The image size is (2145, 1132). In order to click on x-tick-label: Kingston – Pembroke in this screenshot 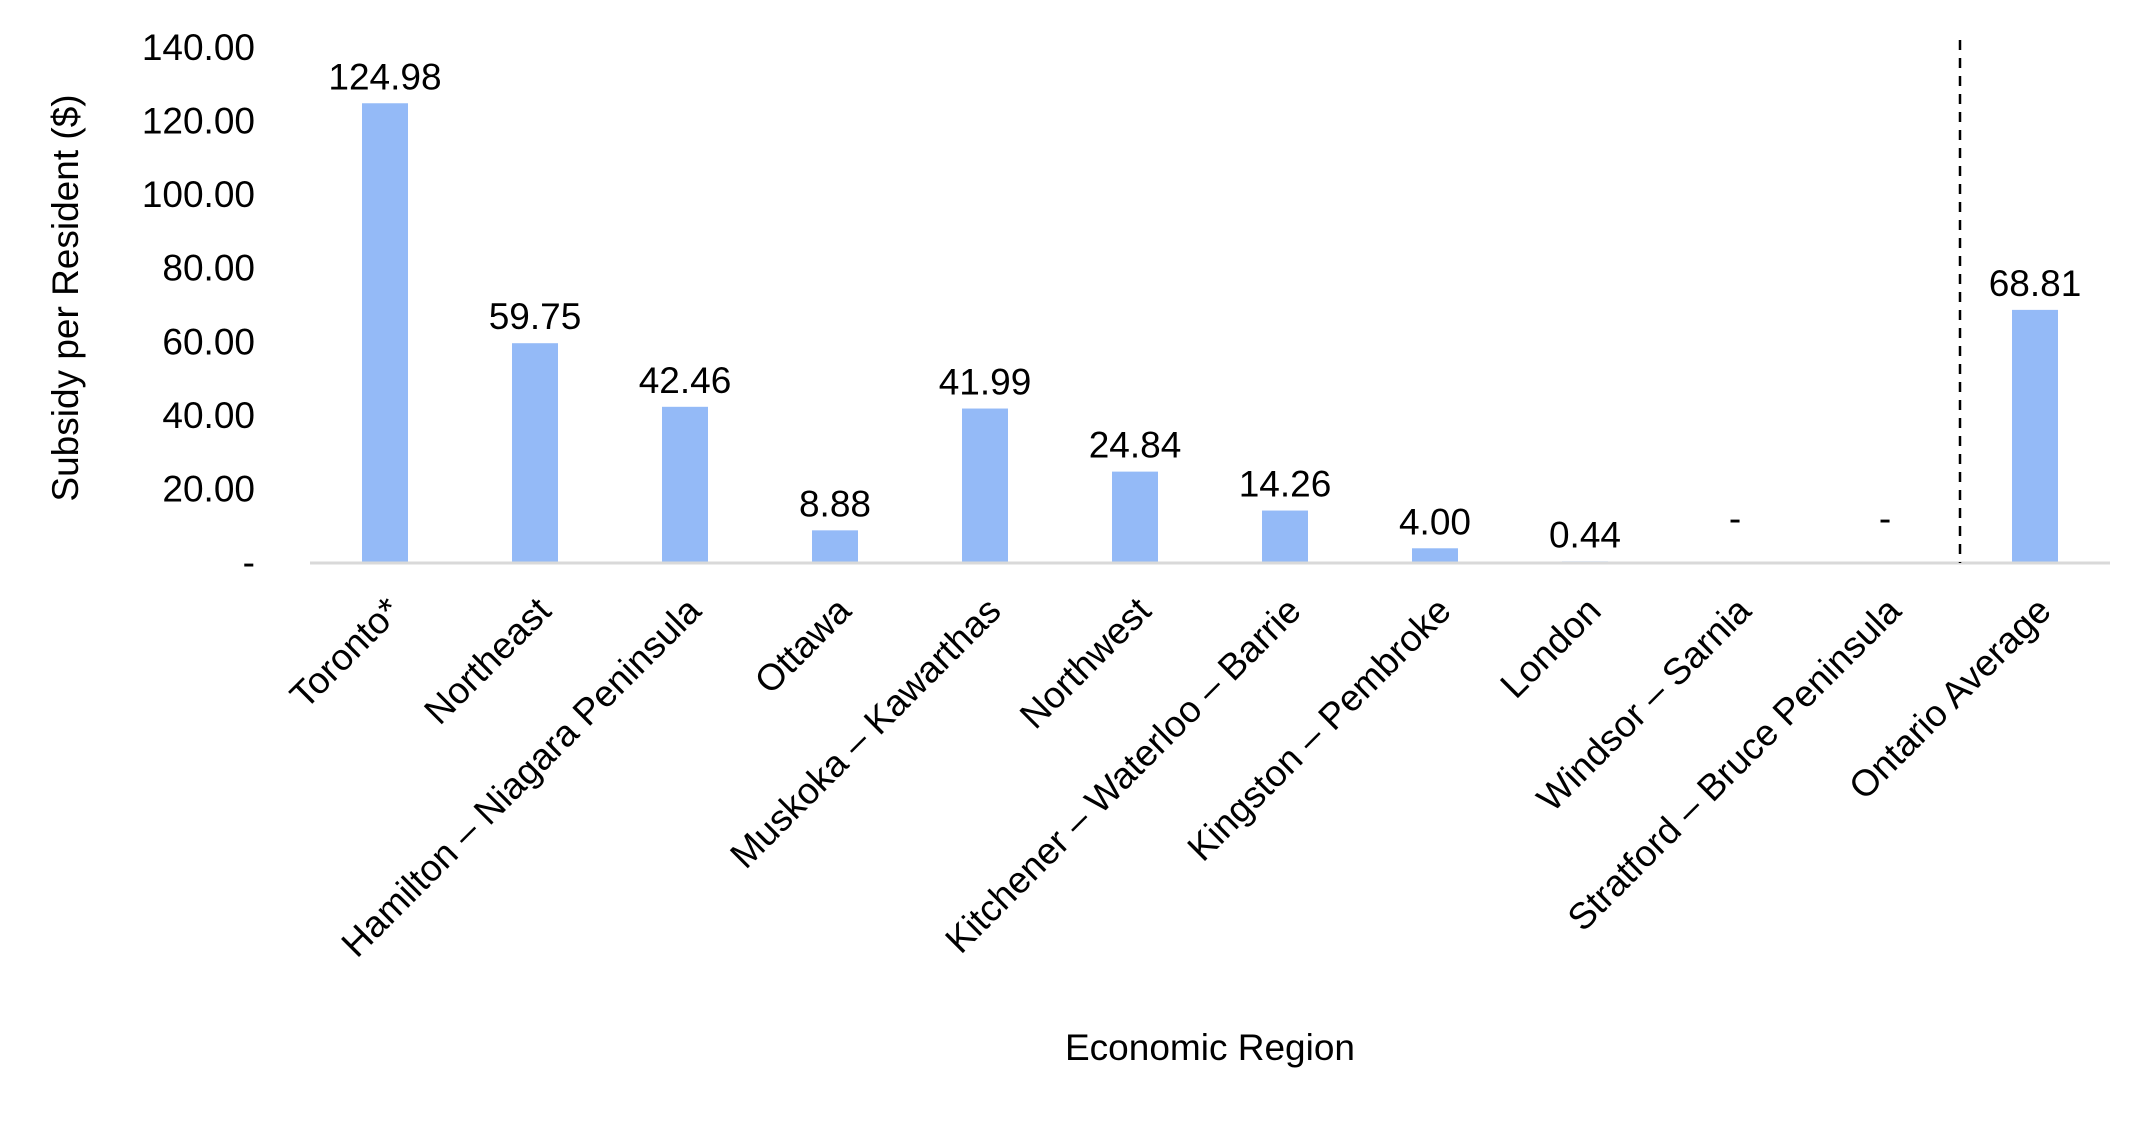, I will do `click(1319, 729)`.